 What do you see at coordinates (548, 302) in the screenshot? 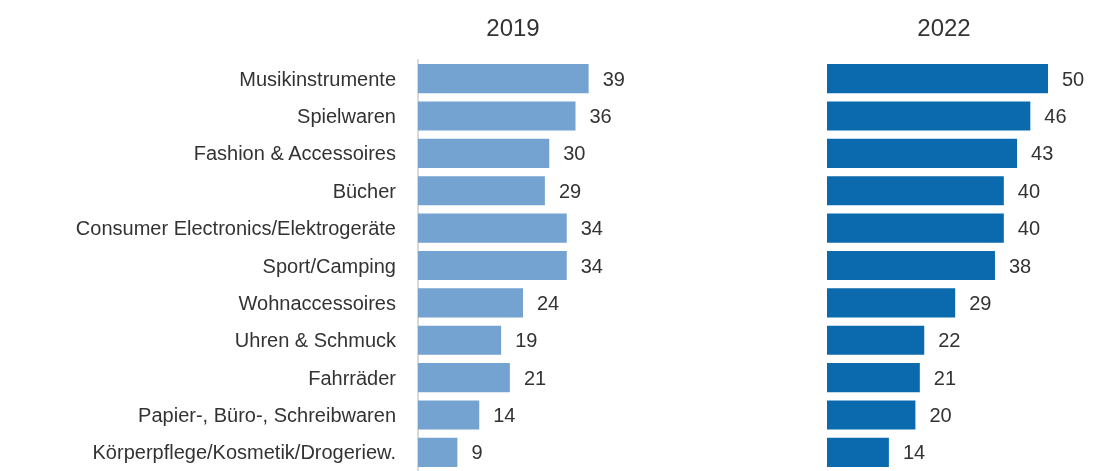
I see `data-label: 24` at bounding box center [548, 302].